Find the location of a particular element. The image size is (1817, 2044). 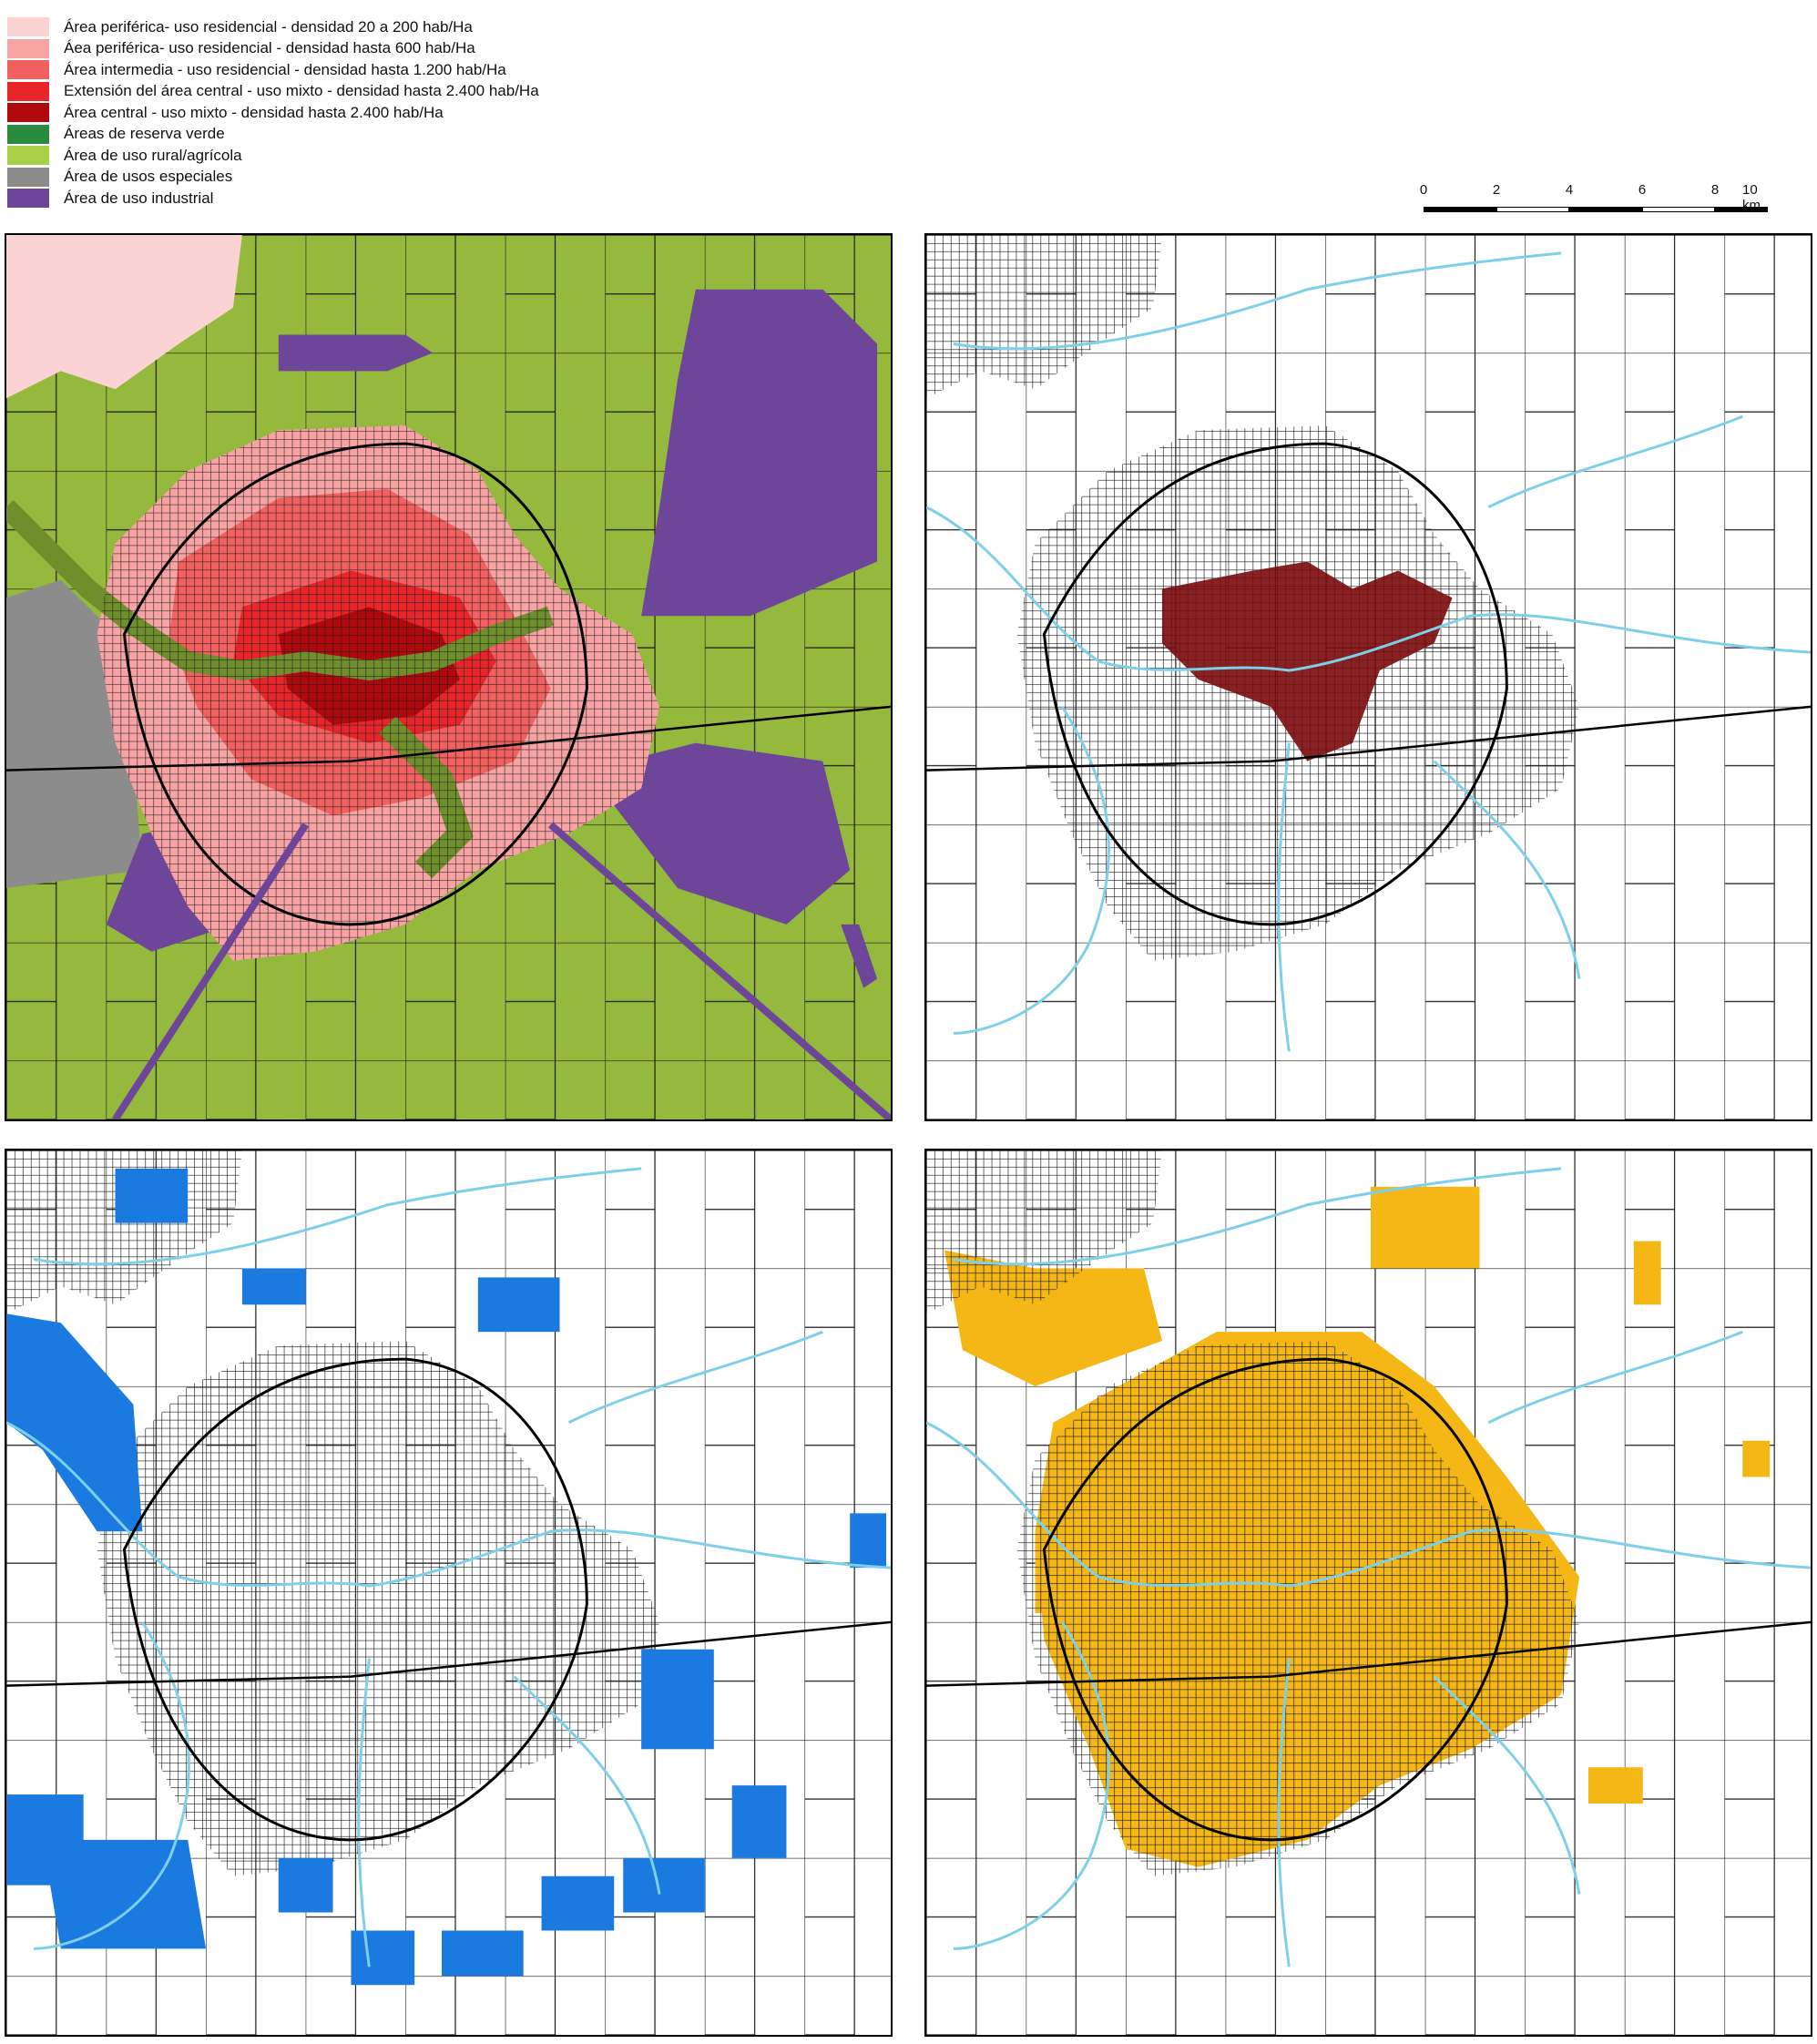

scale-tick-label: 2 is located at coordinates (1496, 190).